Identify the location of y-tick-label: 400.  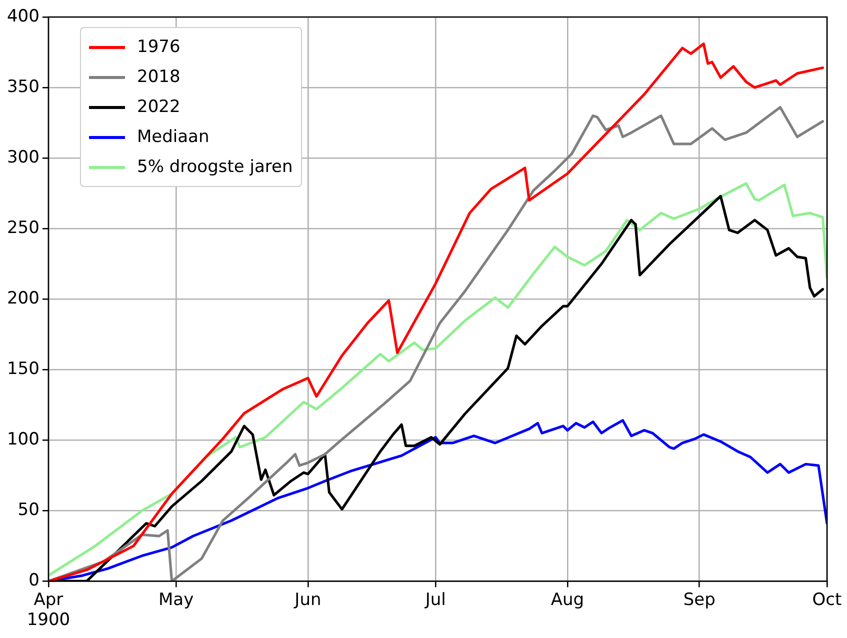
(23, 16).